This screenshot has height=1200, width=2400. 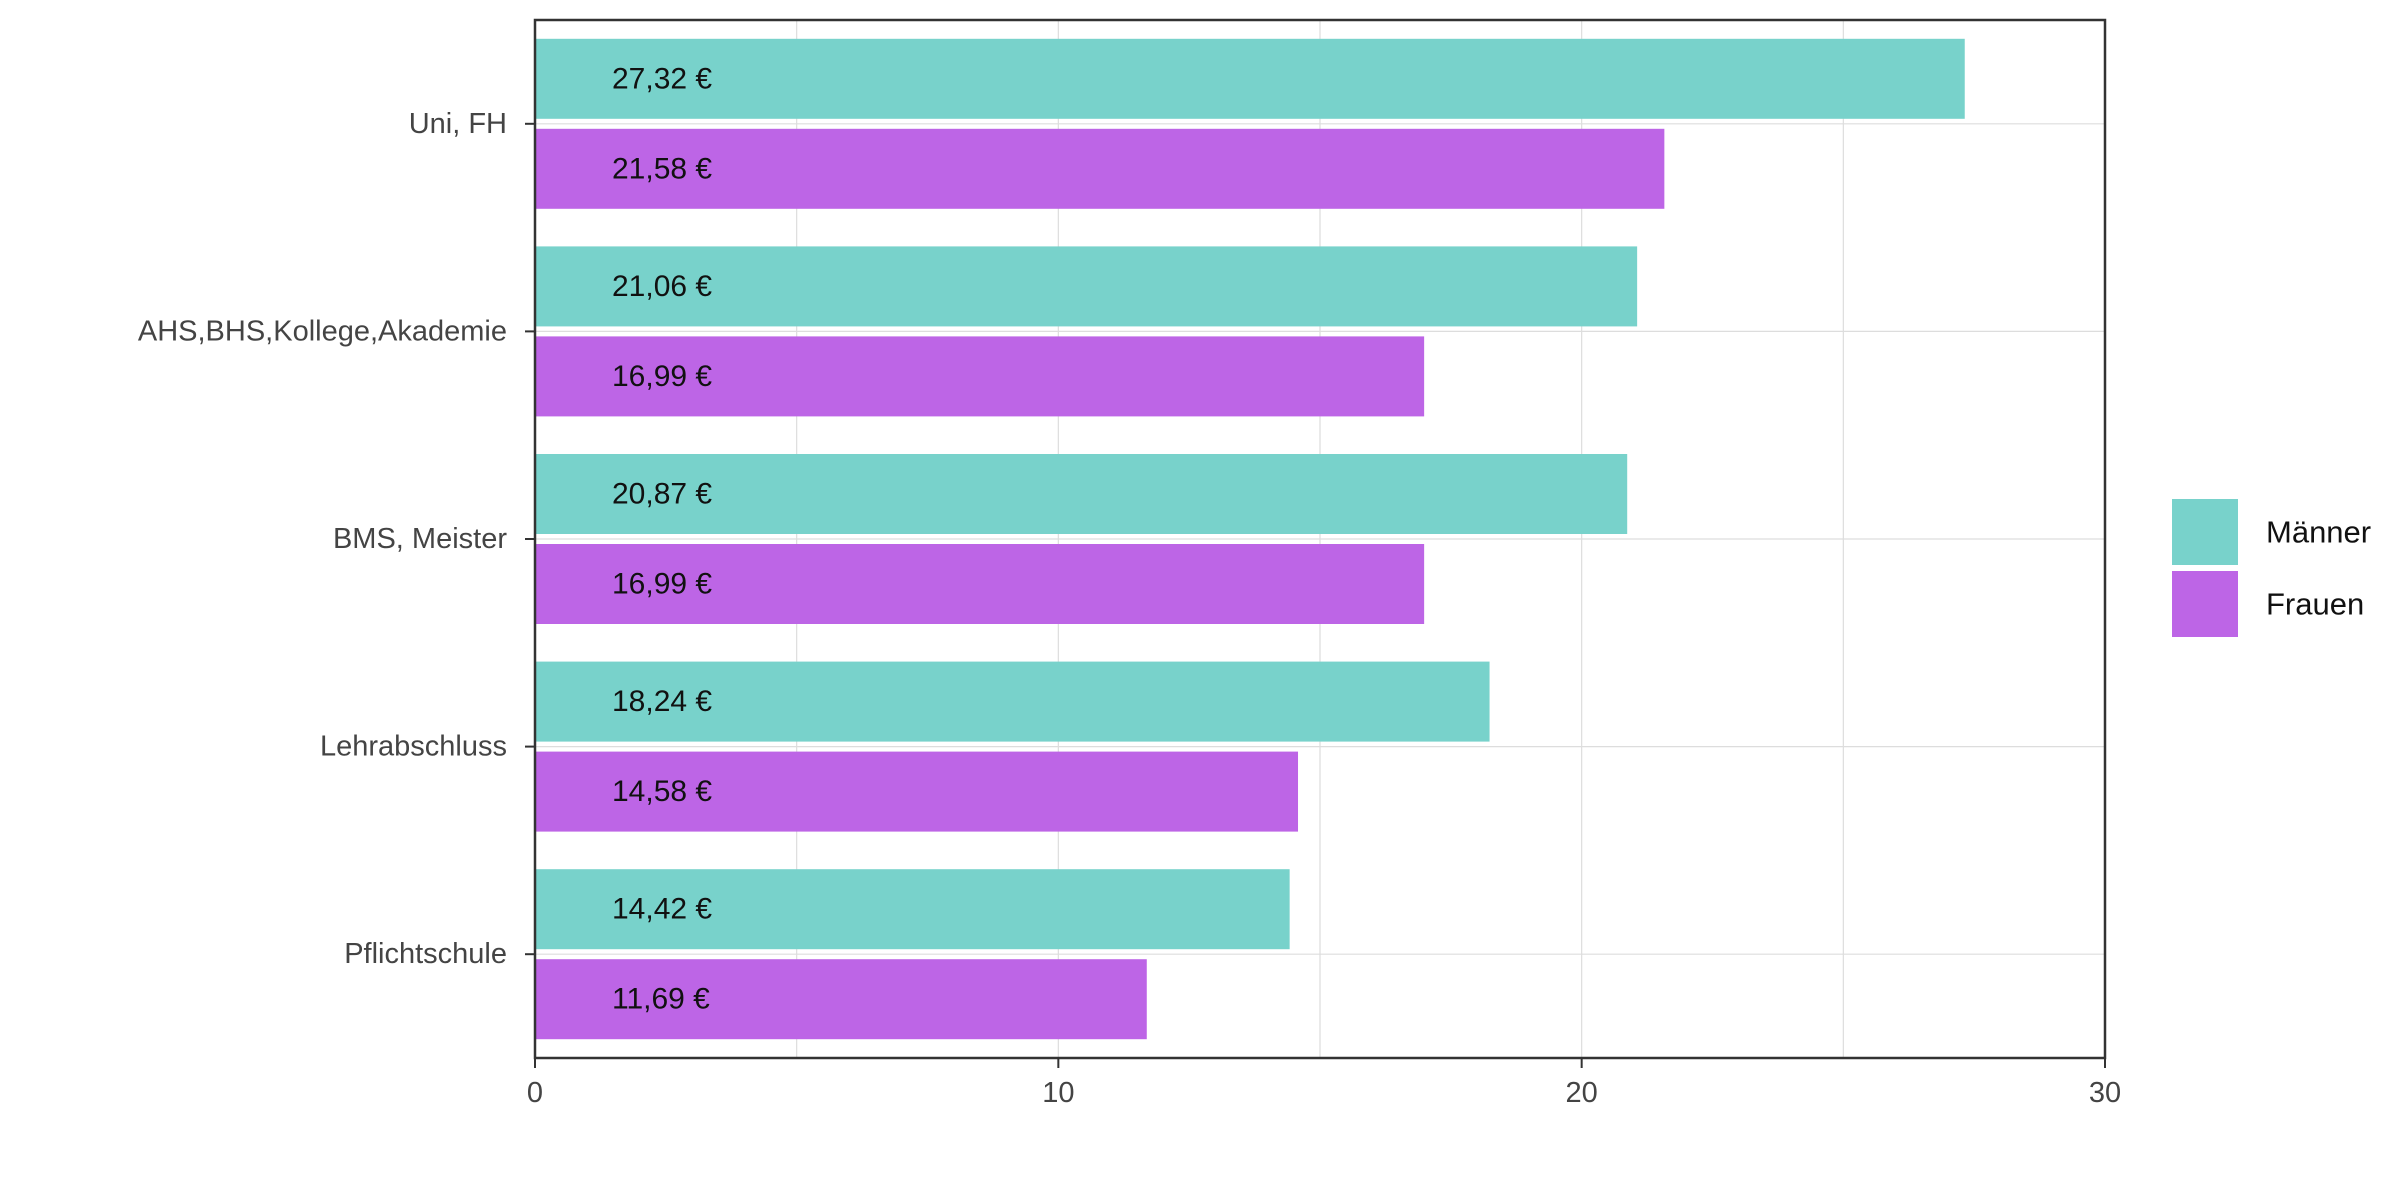 What do you see at coordinates (2271, 568) in the screenshot?
I see `legend: Männer Frauen` at bounding box center [2271, 568].